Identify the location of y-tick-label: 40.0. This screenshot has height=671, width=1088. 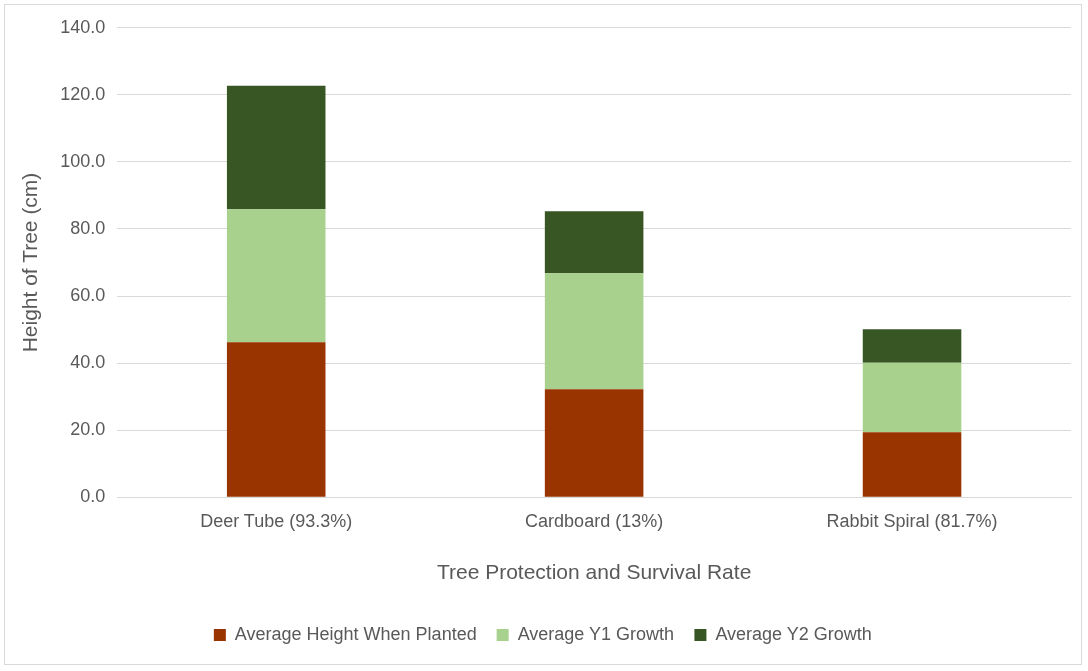
(88, 362).